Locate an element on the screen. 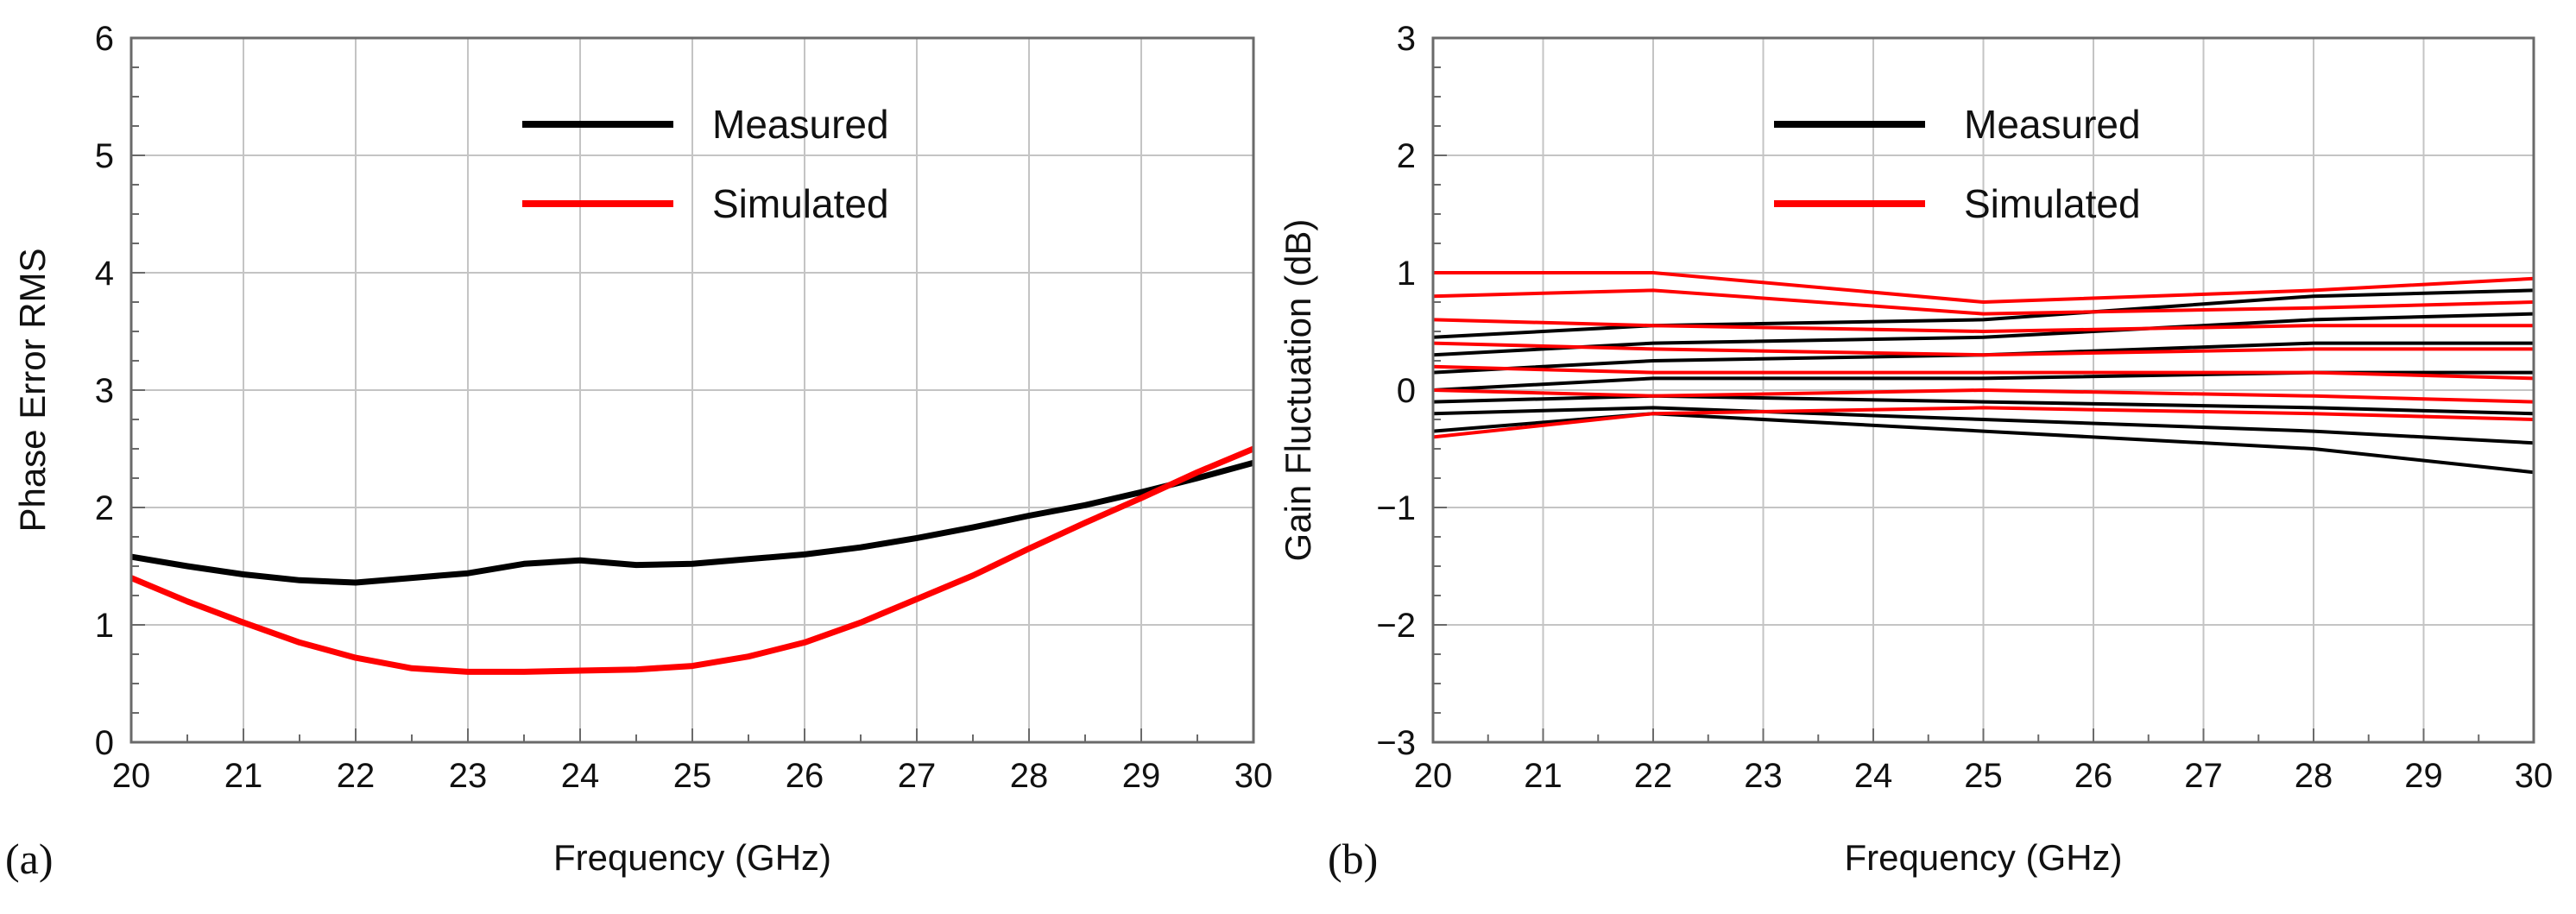 The height and width of the screenshot is (914, 2576). panel-label: (a) is located at coordinates (29, 859).